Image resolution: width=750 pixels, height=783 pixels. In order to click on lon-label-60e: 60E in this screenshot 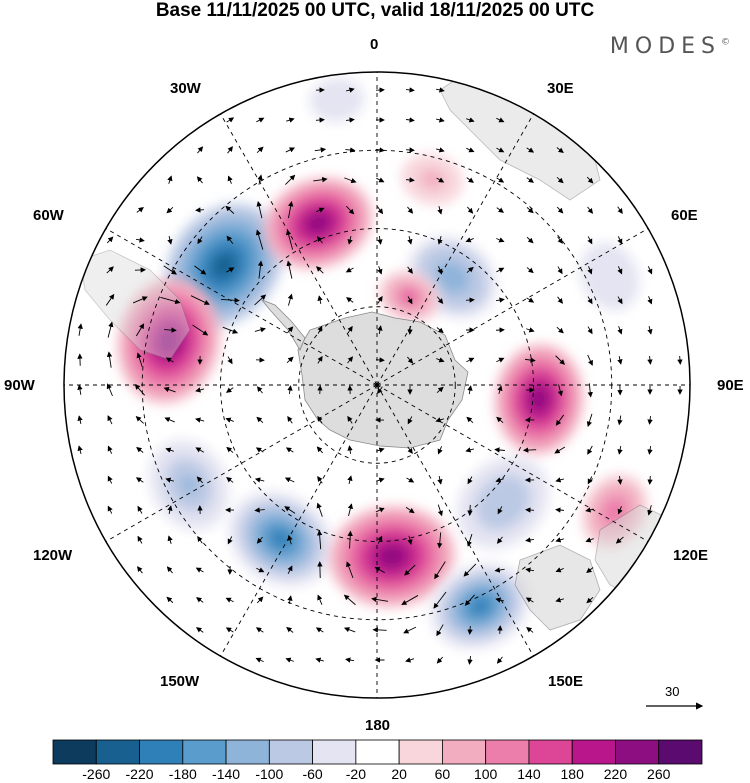, I will do `click(684, 215)`.